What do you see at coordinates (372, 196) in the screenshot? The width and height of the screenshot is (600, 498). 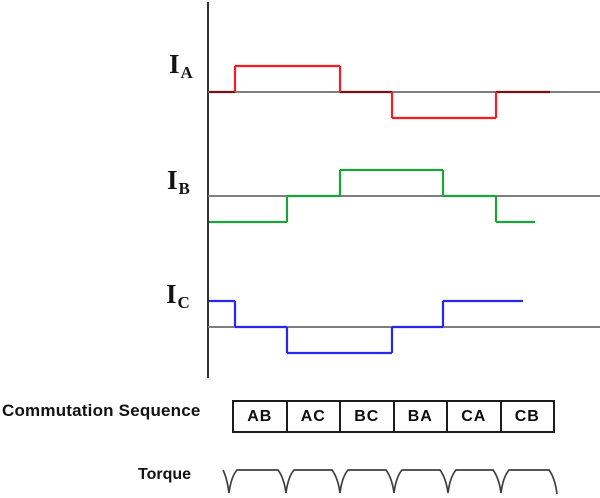 I see `phase-b-waveform` at bounding box center [372, 196].